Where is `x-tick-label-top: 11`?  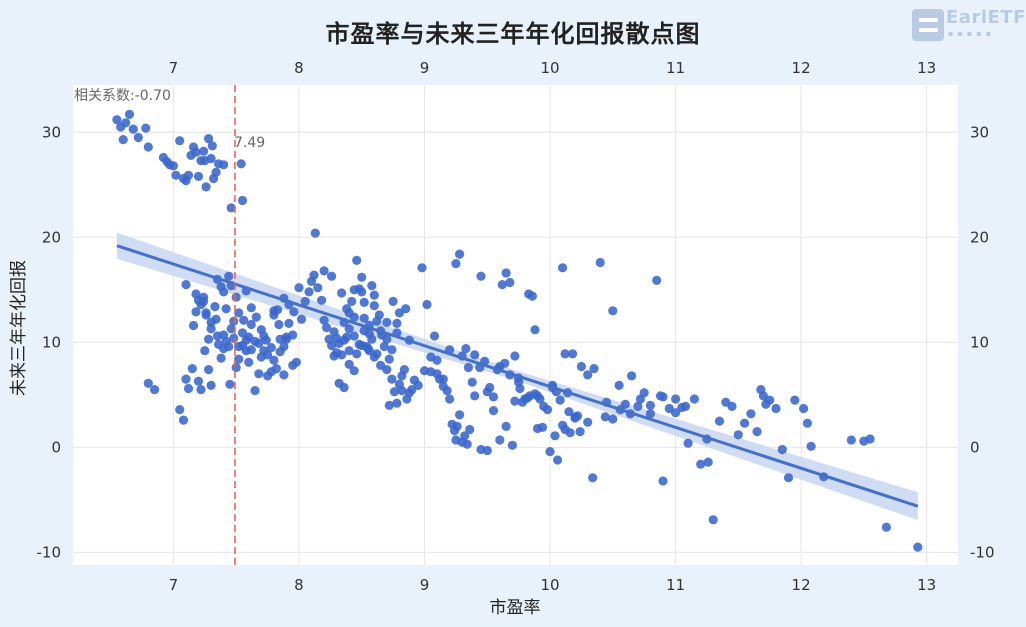
x-tick-label-top: 11 is located at coordinates (675, 68).